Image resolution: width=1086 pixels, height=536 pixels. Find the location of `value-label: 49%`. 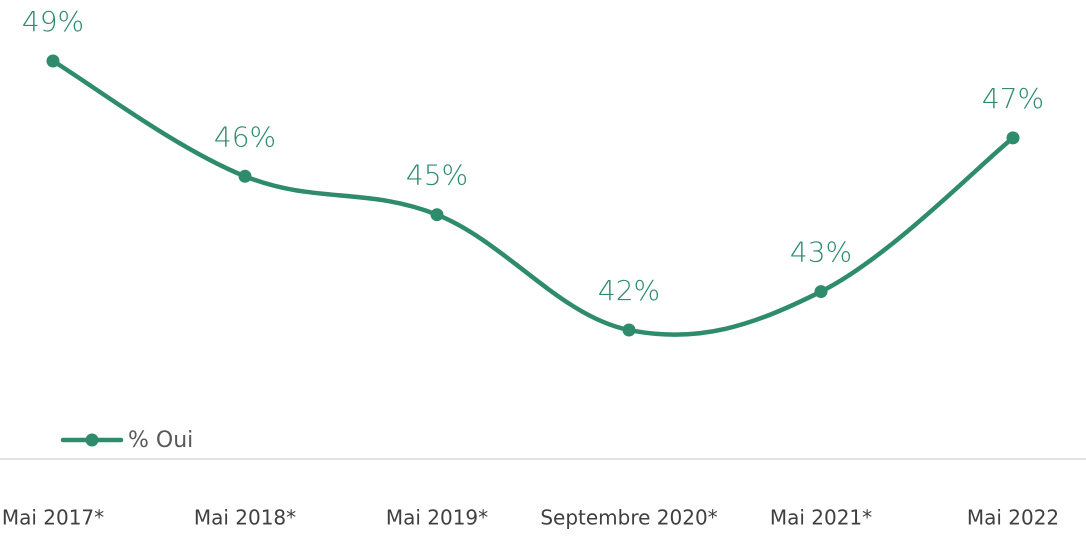

value-label: 49% is located at coordinates (53, 21).